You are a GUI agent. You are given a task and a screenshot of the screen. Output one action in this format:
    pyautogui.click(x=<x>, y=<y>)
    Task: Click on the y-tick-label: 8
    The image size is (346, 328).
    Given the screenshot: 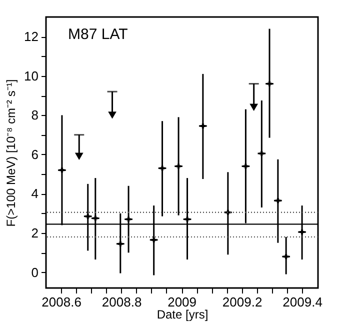 What is the action you would take?
    pyautogui.click(x=34, y=115)
    